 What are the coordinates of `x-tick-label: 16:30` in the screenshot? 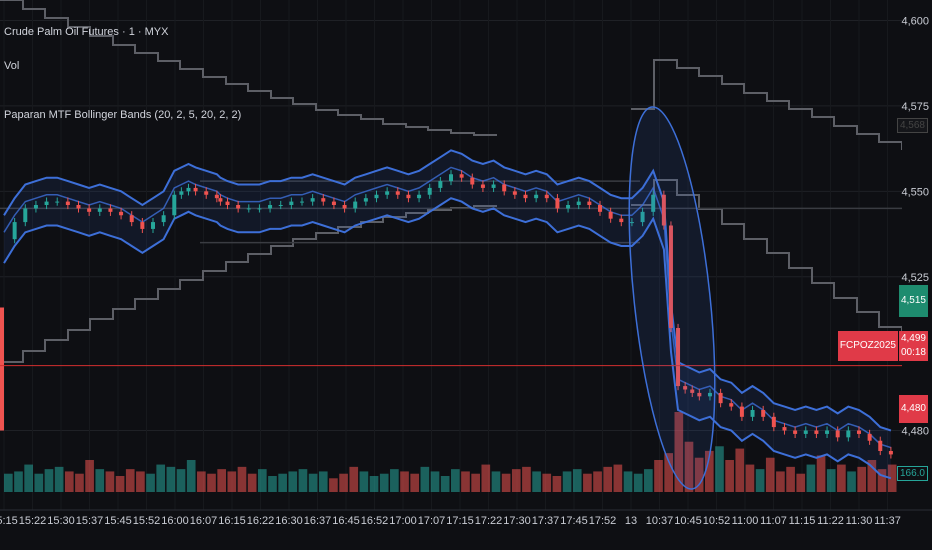 It's located at (289, 521).